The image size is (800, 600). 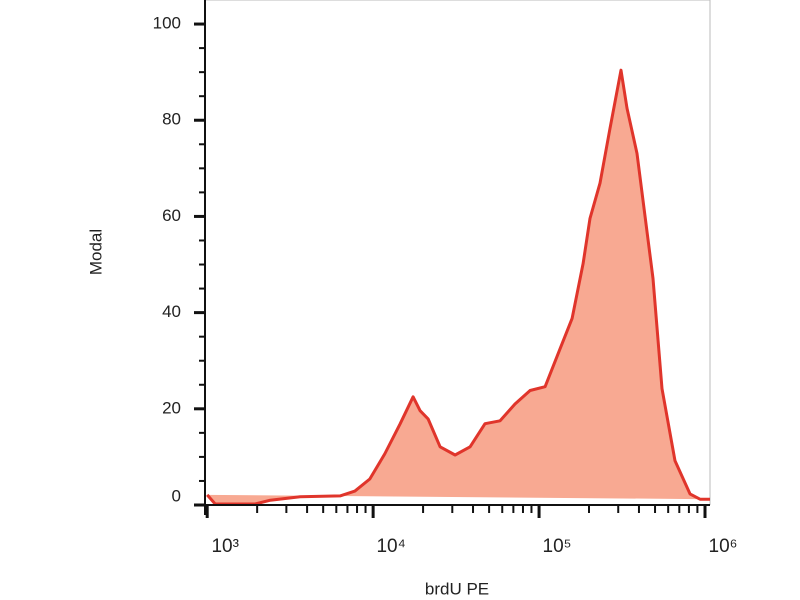 What do you see at coordinates (457, 588) in the screenshot?
I see `x-axis-label: brdU PE` at bounding box center [457, 588].